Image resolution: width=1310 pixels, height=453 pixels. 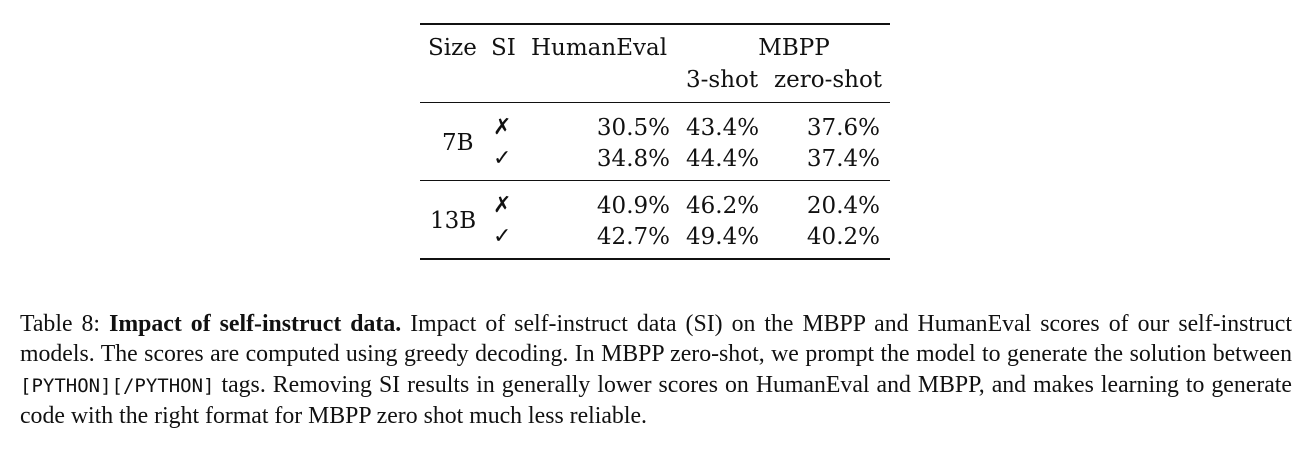 I want to click on bottom-rule, so click(x=655, y=259).